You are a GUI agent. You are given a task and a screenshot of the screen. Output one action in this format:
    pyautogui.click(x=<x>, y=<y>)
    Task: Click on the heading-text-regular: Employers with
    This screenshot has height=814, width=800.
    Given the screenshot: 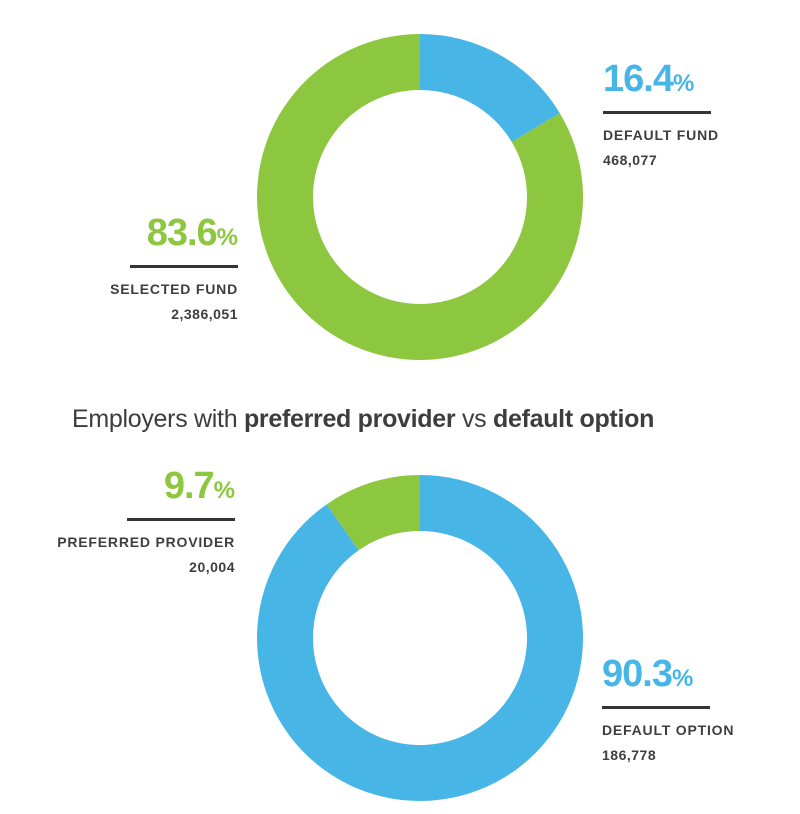 What is the action you would take?
    pyautogui.click(x=158, y=419)
    